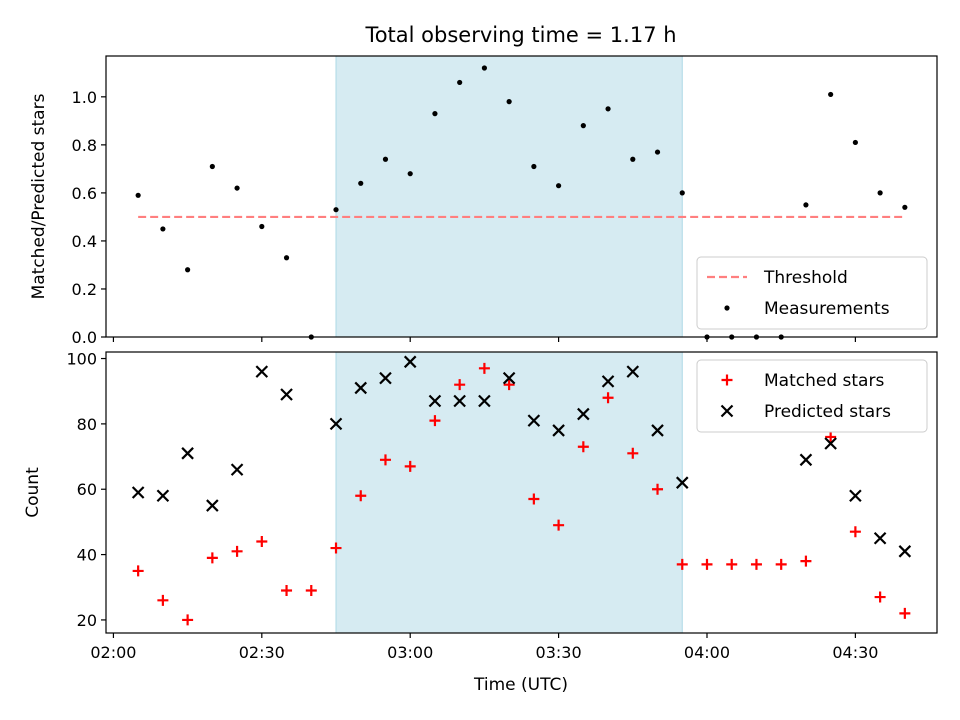  I want to click on chart-title: Total observing time = 1.17 h, so click(520, 35).